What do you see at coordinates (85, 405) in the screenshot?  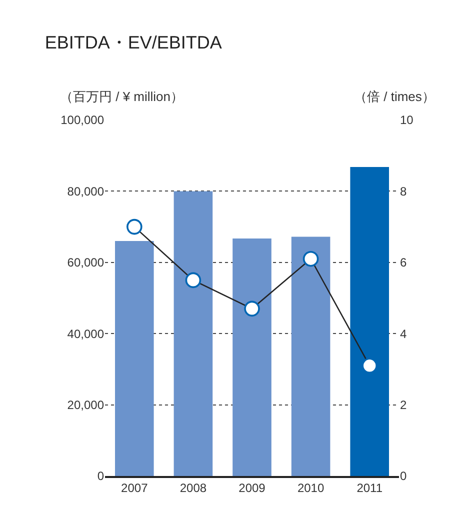 I see `y-tick-label: 20,000` at bounding box center [85, 405].